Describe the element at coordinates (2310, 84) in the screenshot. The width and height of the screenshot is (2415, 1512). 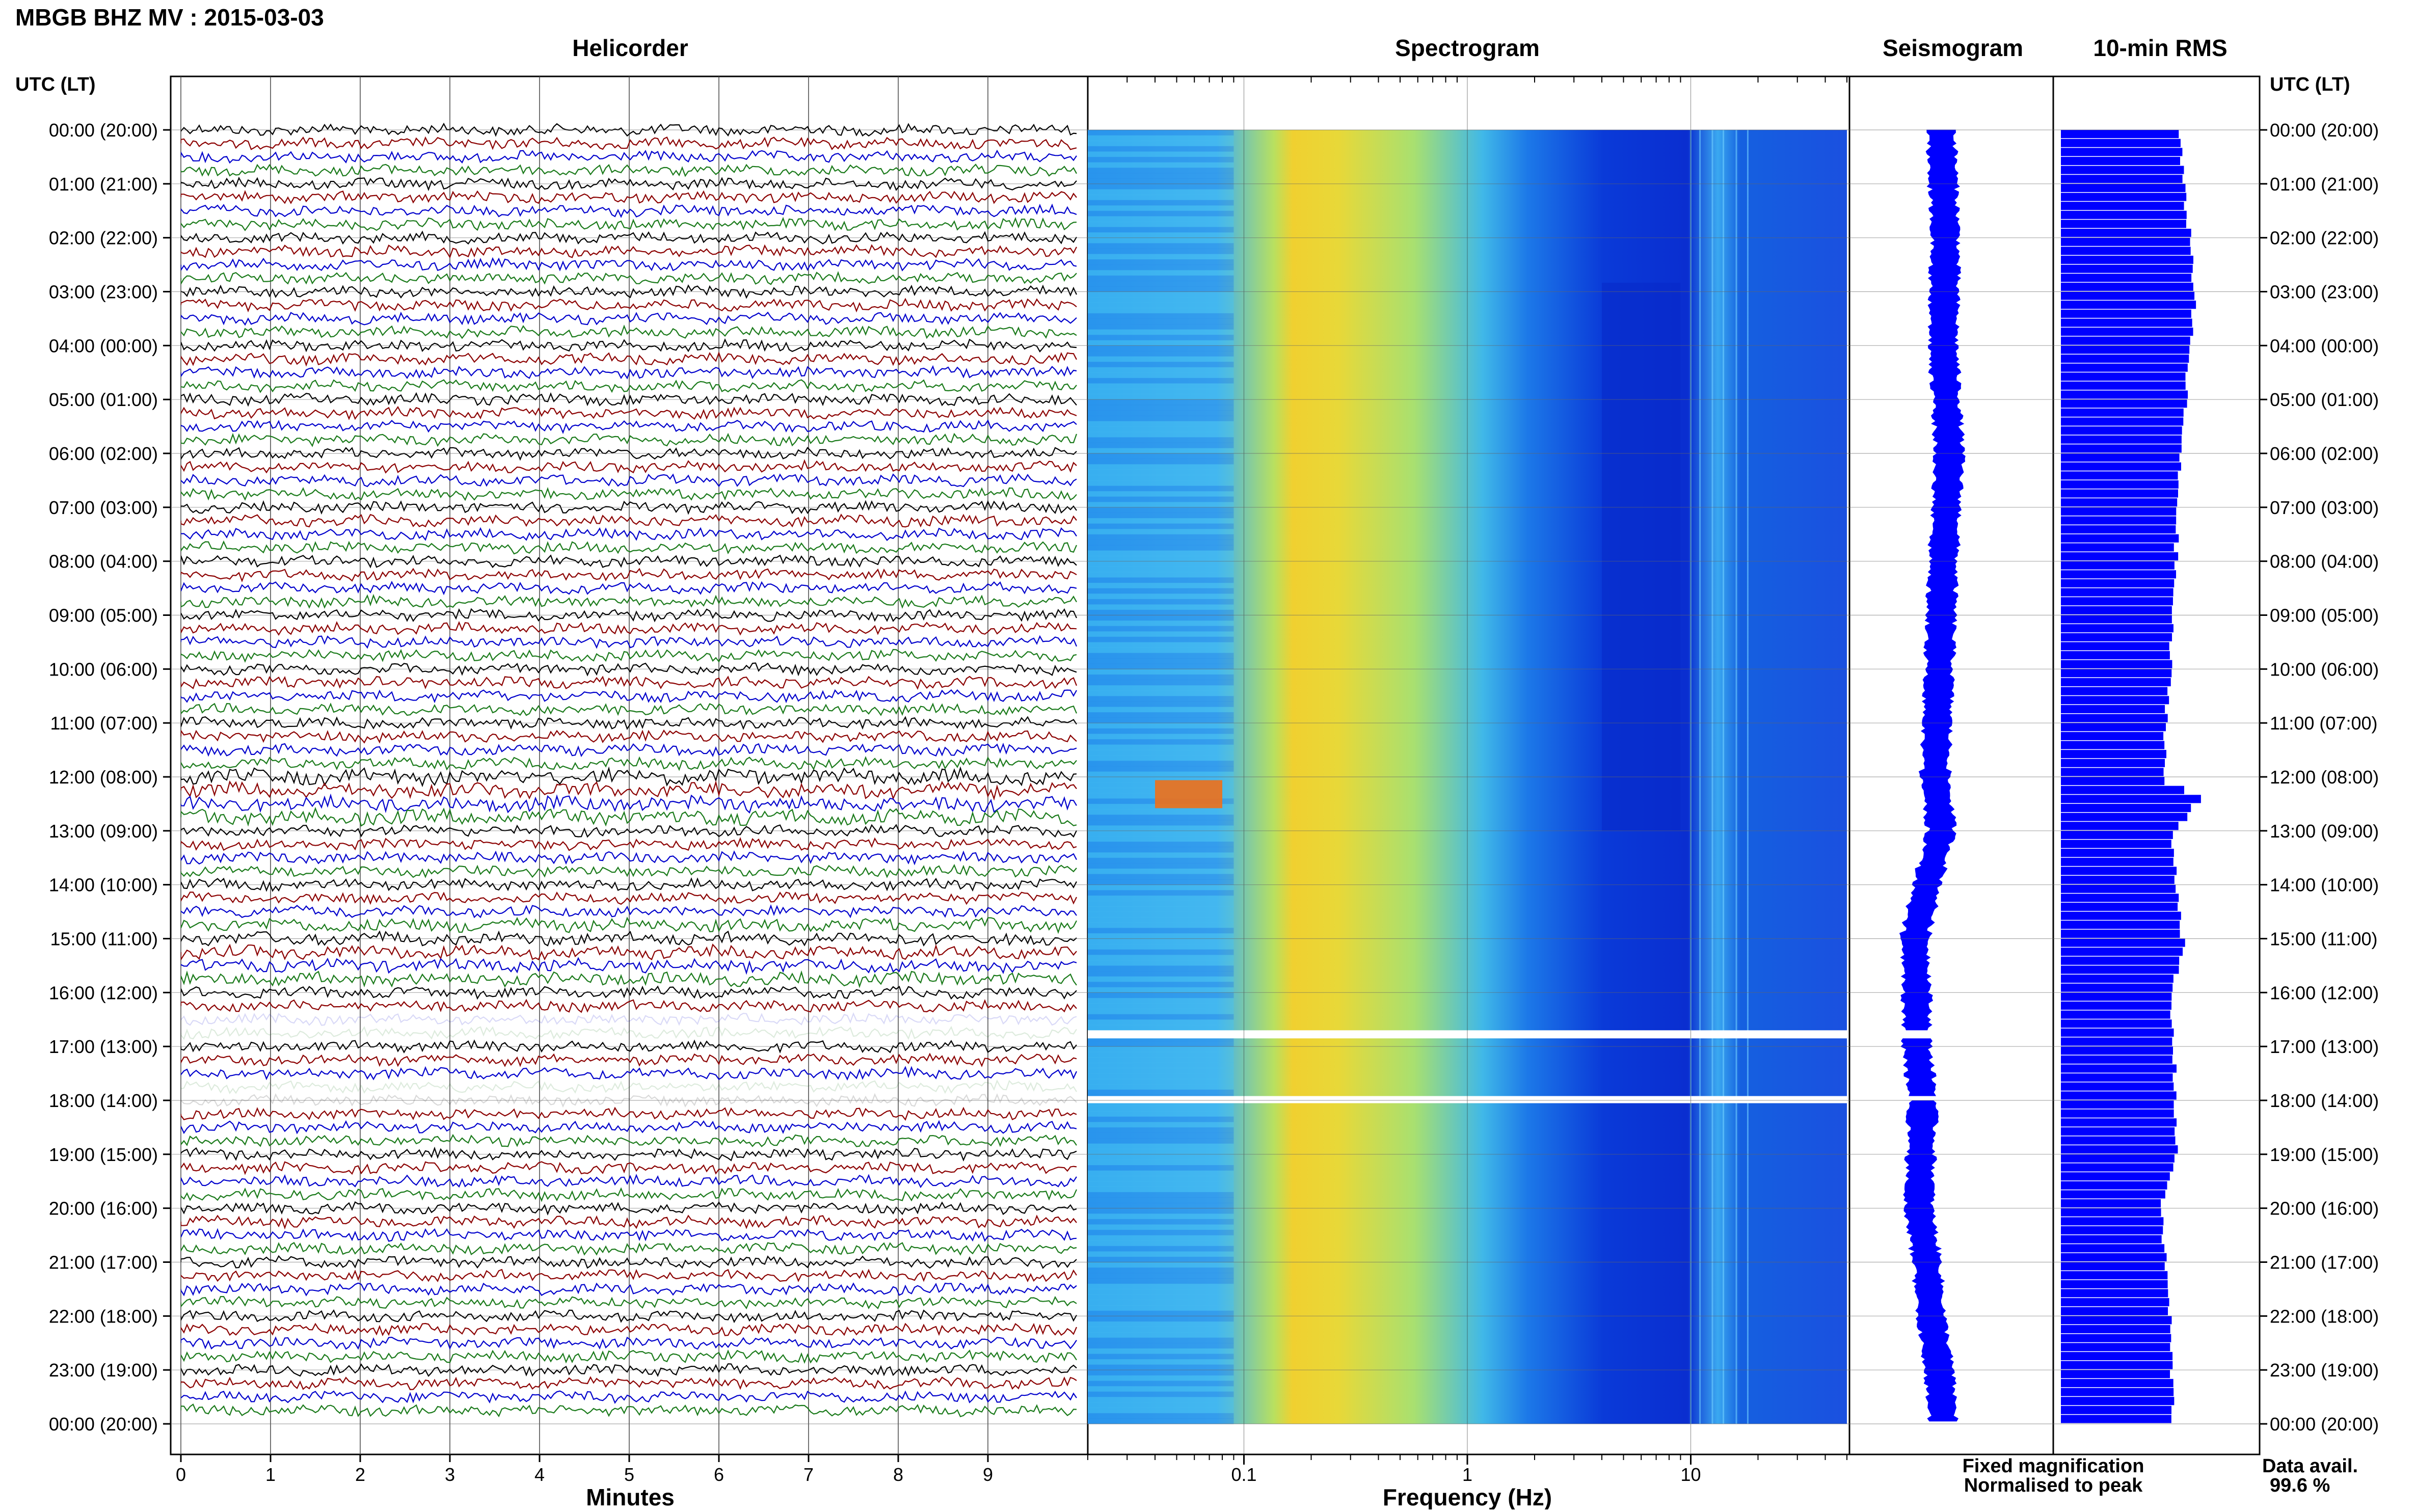
I see `utc-header-right: UTC (LT)` at that location.